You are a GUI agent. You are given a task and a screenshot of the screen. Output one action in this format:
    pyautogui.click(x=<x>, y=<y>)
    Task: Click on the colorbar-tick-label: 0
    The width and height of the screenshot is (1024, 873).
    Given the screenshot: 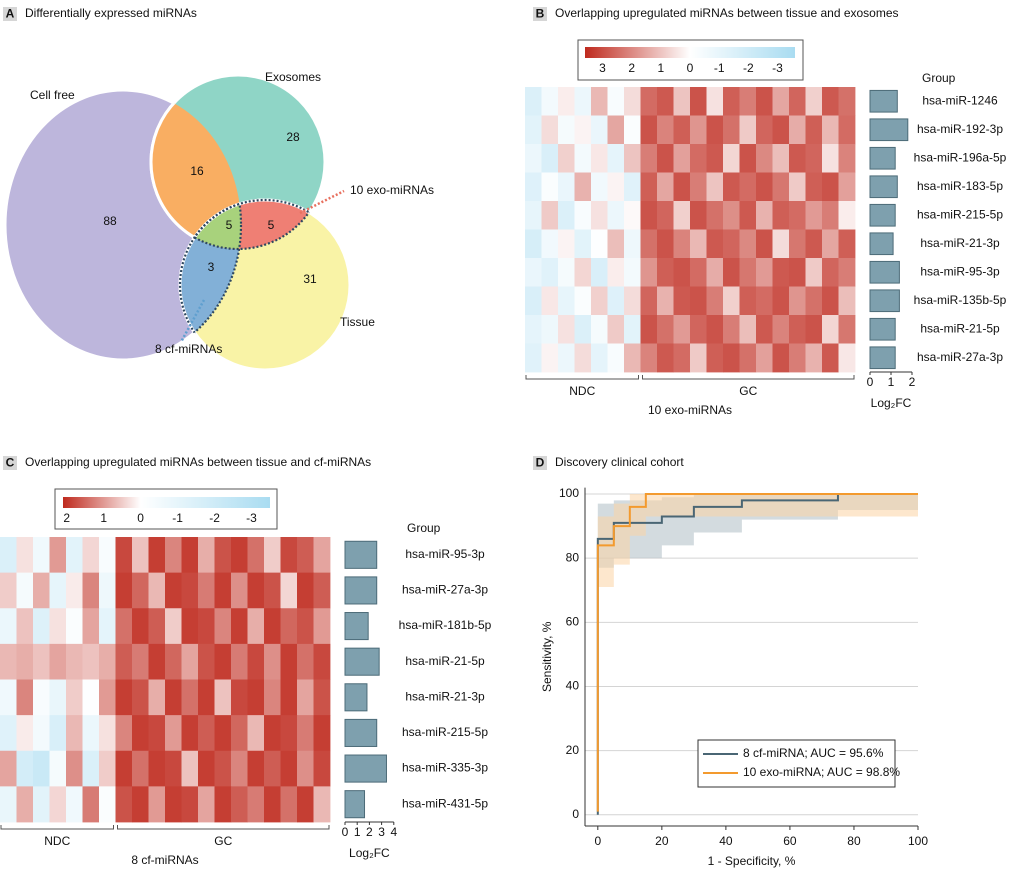 What is the action you would take?
    pyautogui.click(x=140, y=518)
    